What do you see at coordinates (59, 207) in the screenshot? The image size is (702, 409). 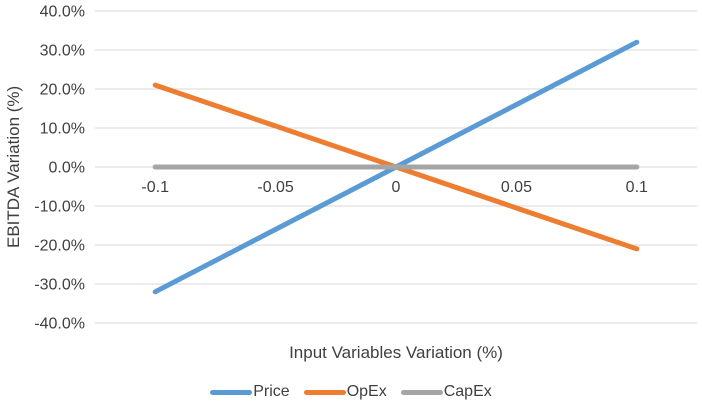 I see `y-tick-label: -10.0%` at bounding box center [59, 207].